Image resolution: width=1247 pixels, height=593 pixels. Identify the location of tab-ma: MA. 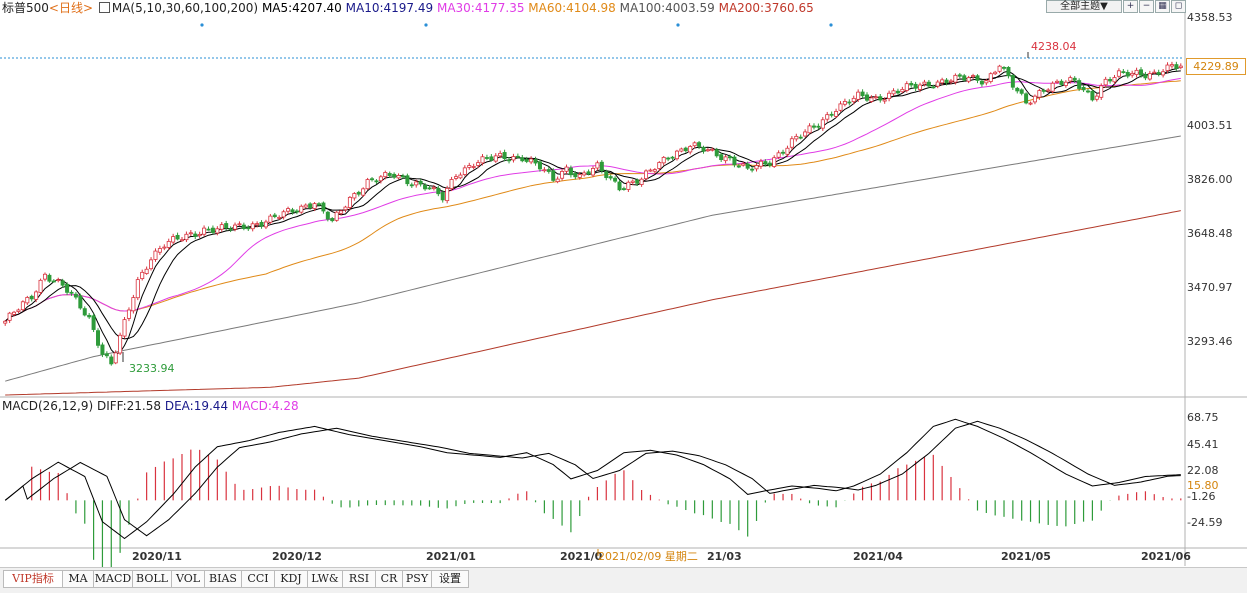
(78, 579).